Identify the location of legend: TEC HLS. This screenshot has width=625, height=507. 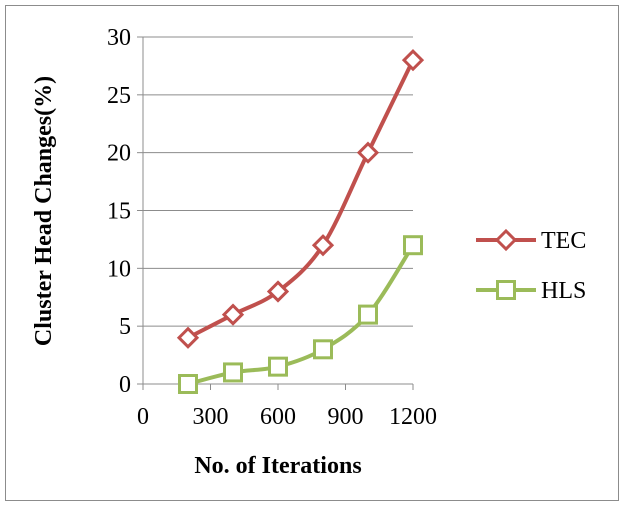
(531, 266).